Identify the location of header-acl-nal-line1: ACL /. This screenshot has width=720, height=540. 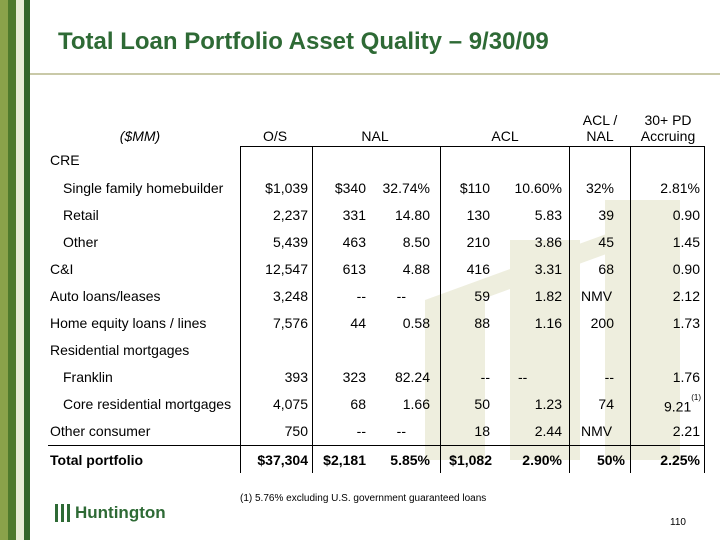
(600, 120).